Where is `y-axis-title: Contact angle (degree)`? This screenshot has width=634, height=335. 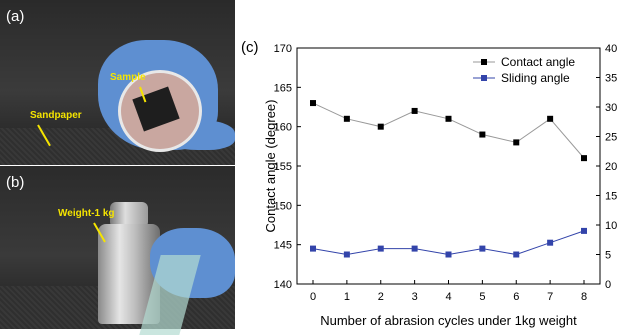 y-axis-title: Contact angle (degree) is located at coordinates (270, 166).